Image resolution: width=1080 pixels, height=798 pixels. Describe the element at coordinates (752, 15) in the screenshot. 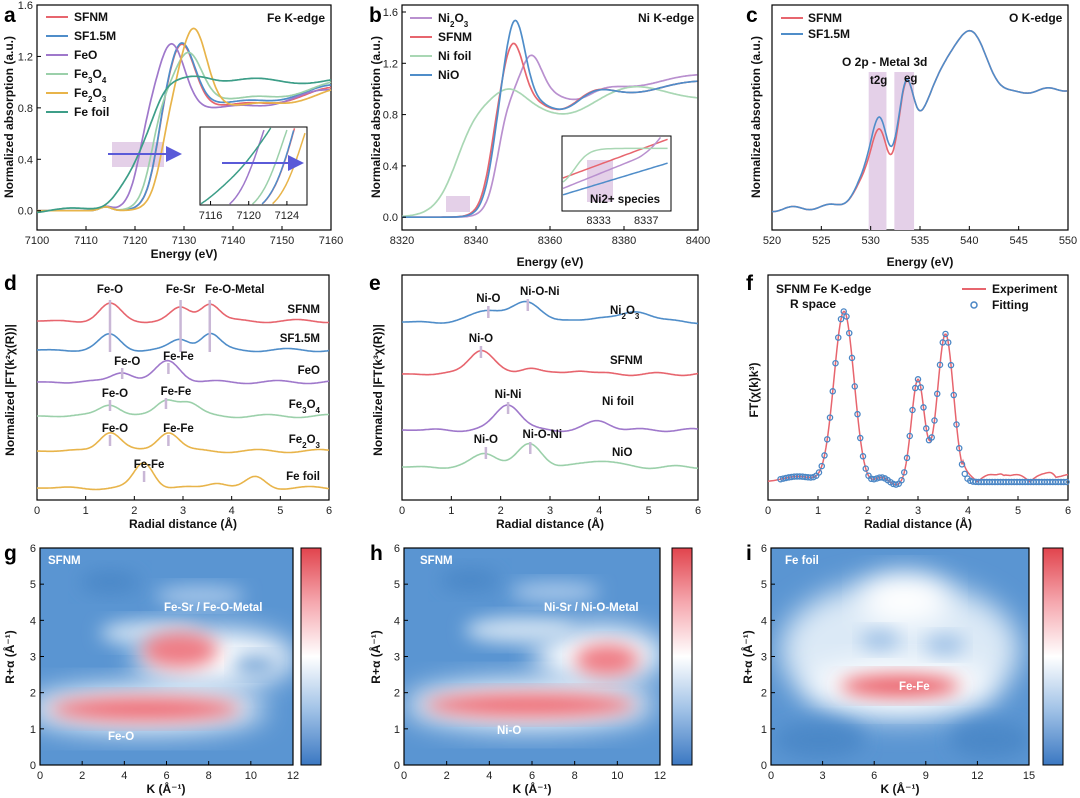

I see `panel-label-c: c` at that location.